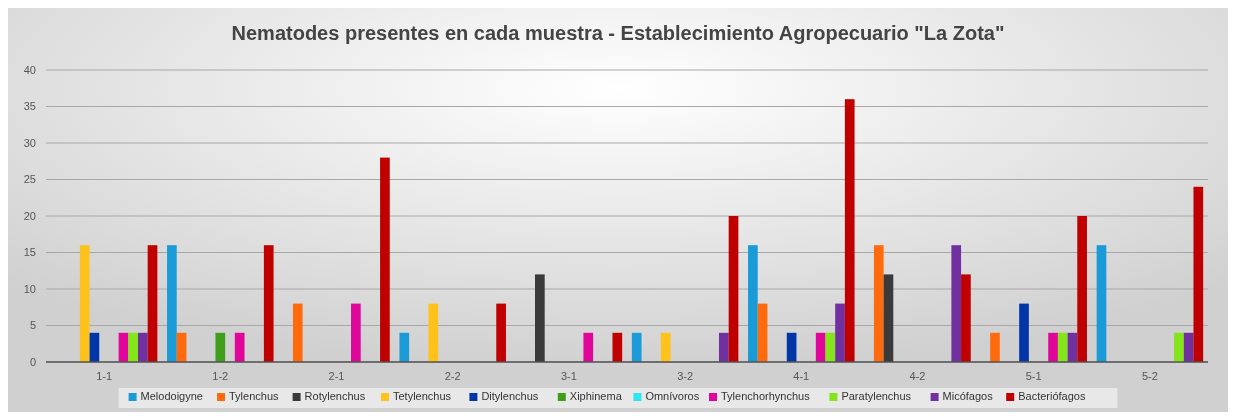 This screenshot has height=420, width=1236. Describe the element at coordinates (510, 396) in the screenshot. I see `legend-label: Ditylenchus` at that location.